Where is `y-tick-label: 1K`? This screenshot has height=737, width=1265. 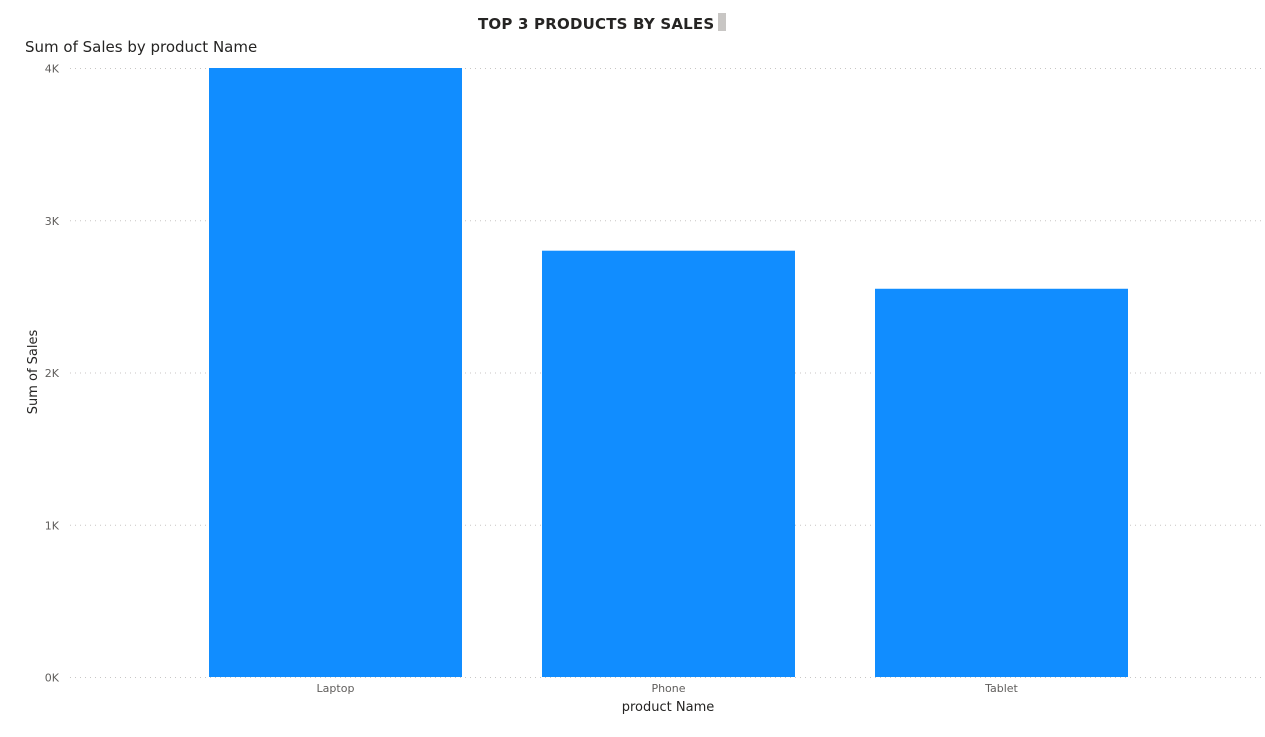
y-tick-label: 1K is located at coordinates (52, 525).